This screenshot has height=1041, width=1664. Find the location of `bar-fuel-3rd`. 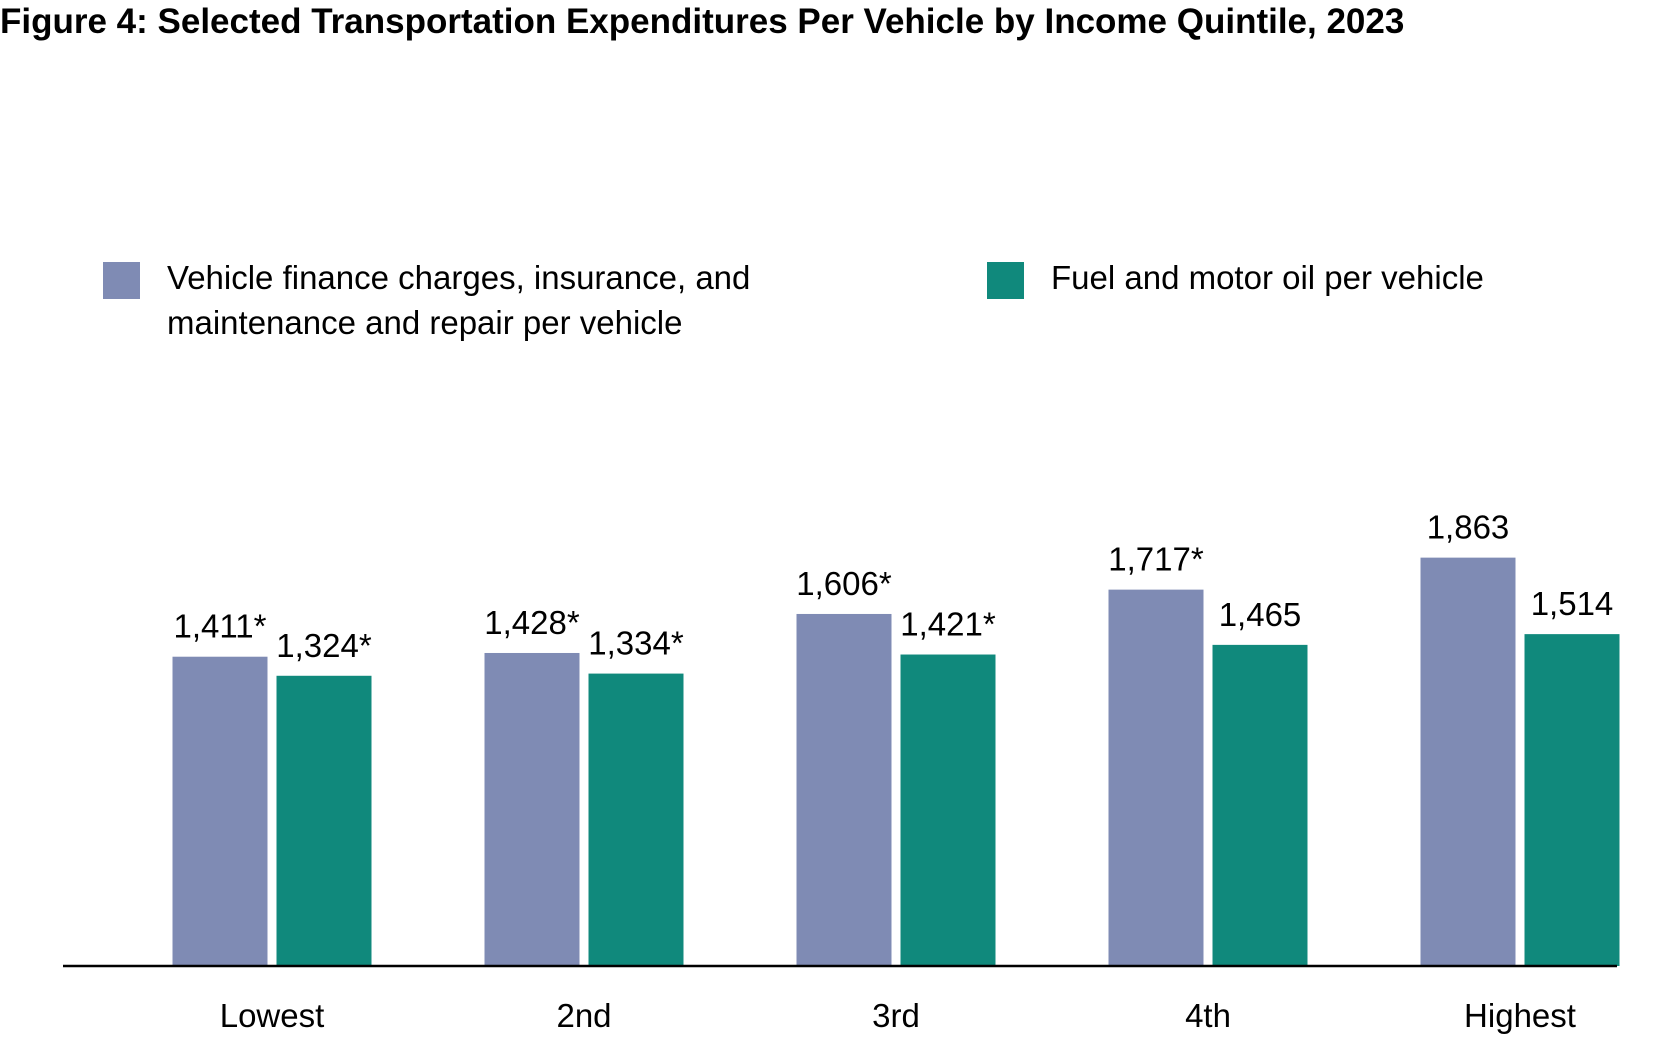

bar-fuel-3rd is located at coordinates (948, 810).